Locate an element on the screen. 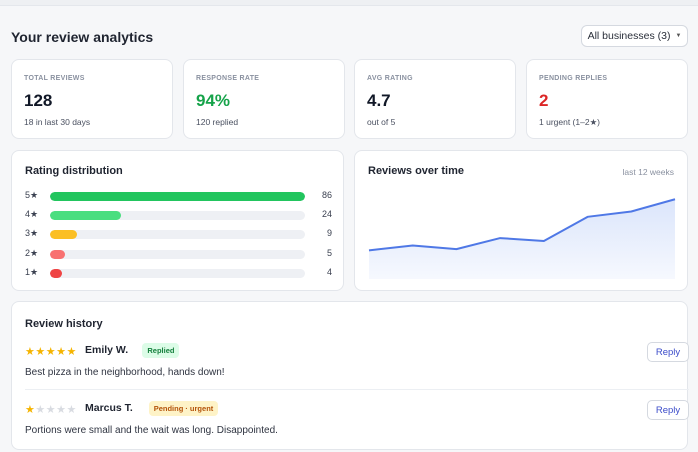 This screenshot has height=452, width=698. stat-value: 128 is located at coordinates (38, 100).